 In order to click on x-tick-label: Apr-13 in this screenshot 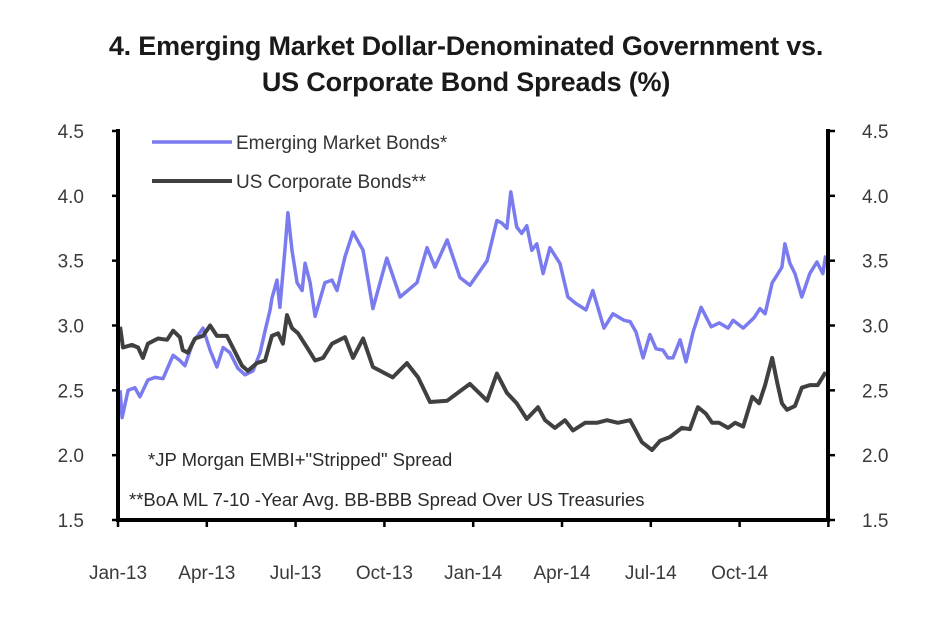, I will do `click(206, 573)`.